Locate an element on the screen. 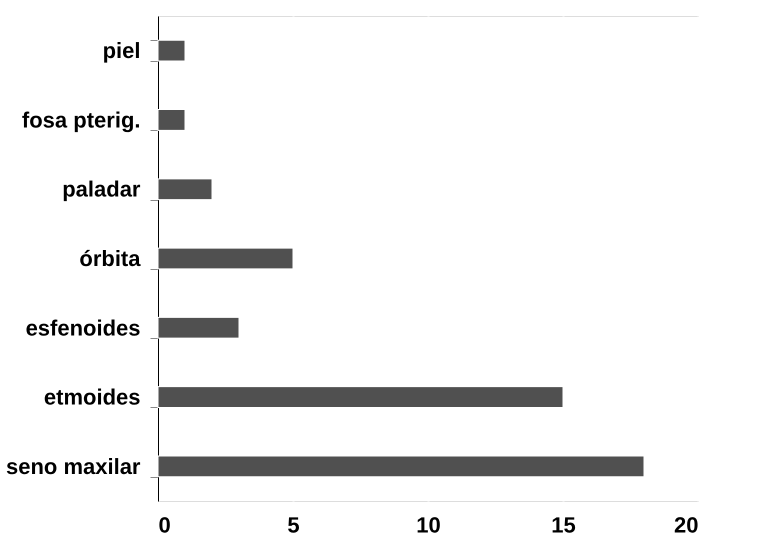 The image size is (784, 553). x-tick-label: 10 is located at coordinates (428, 525).